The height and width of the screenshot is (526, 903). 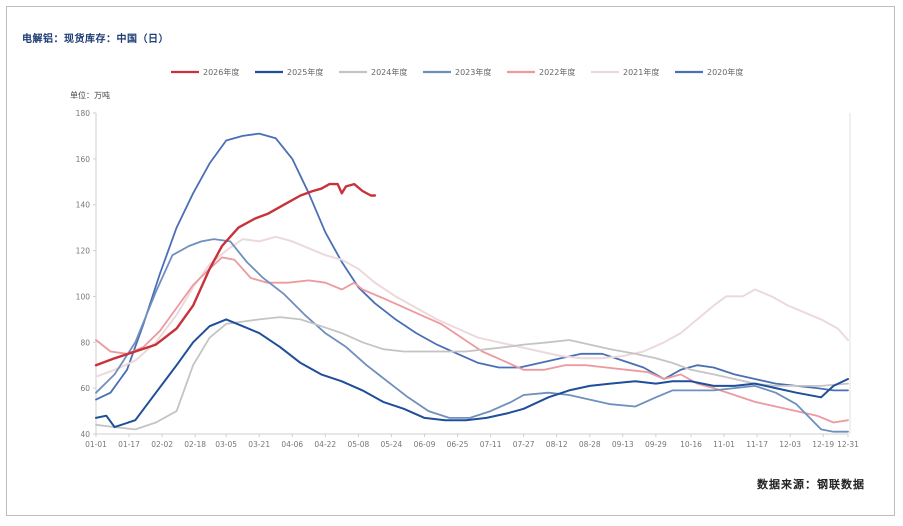 I want to click on y-tick-label: 180, so click(x=83, y=113).